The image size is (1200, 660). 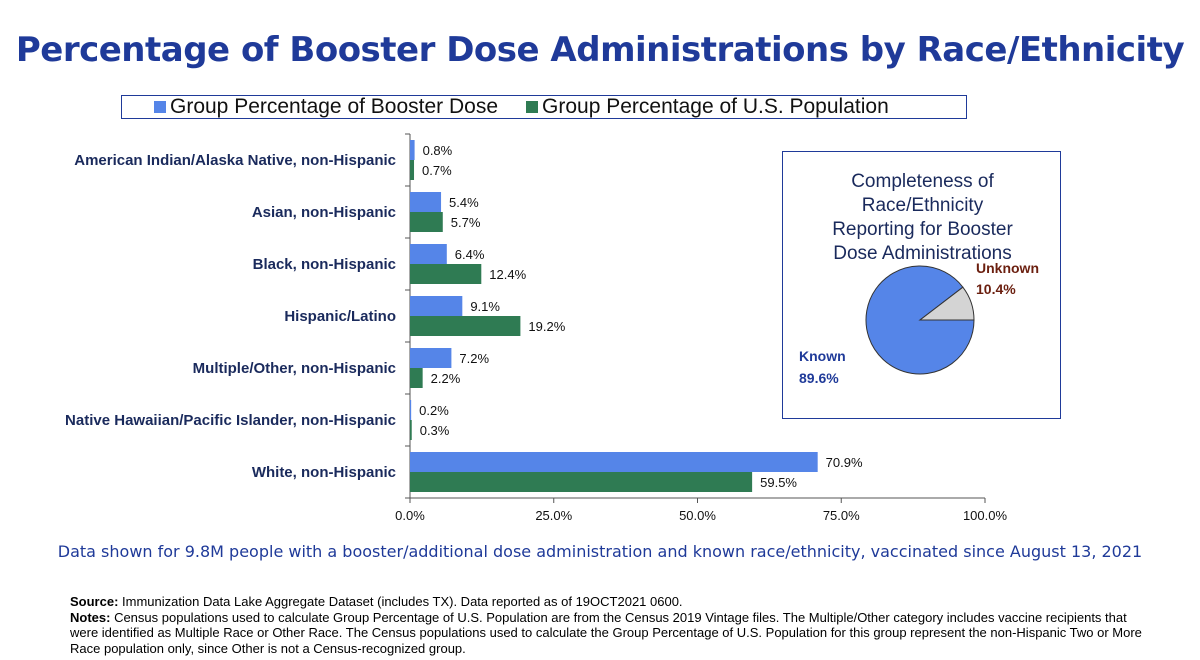 I want to click on legend-item-booster: Group Percentage of Booster Dose, so click(x=326, y=107).